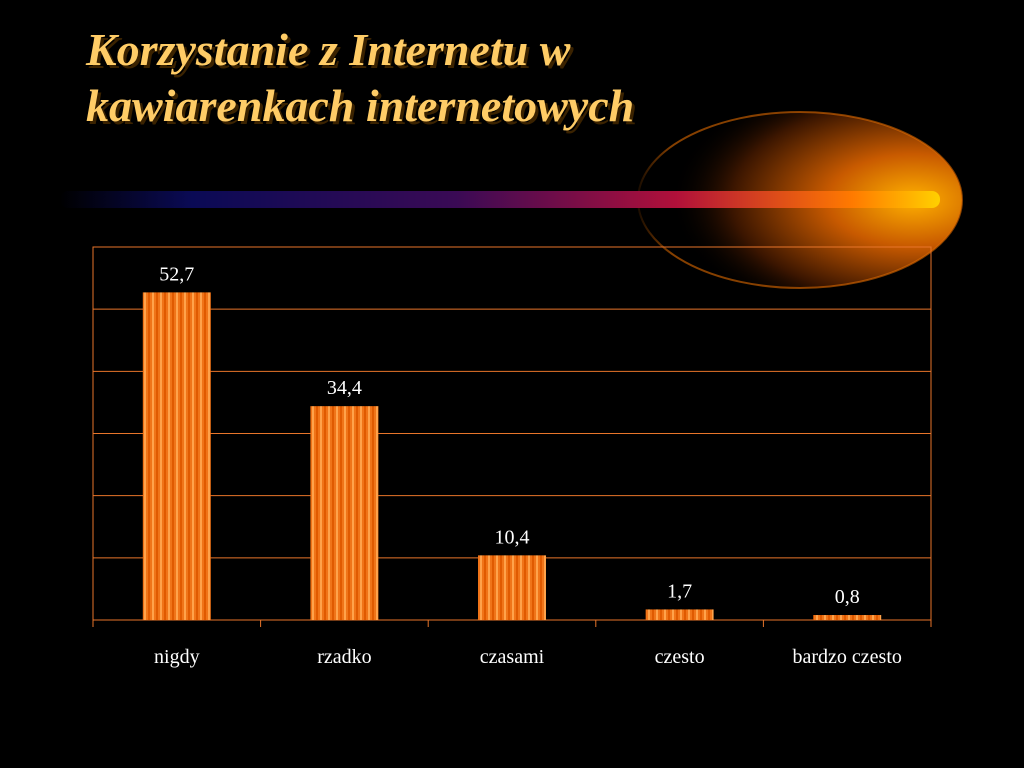 The width and height of the screenshot is (1024, 768). I want to click on data-label: 0,8, so click(847, 597).